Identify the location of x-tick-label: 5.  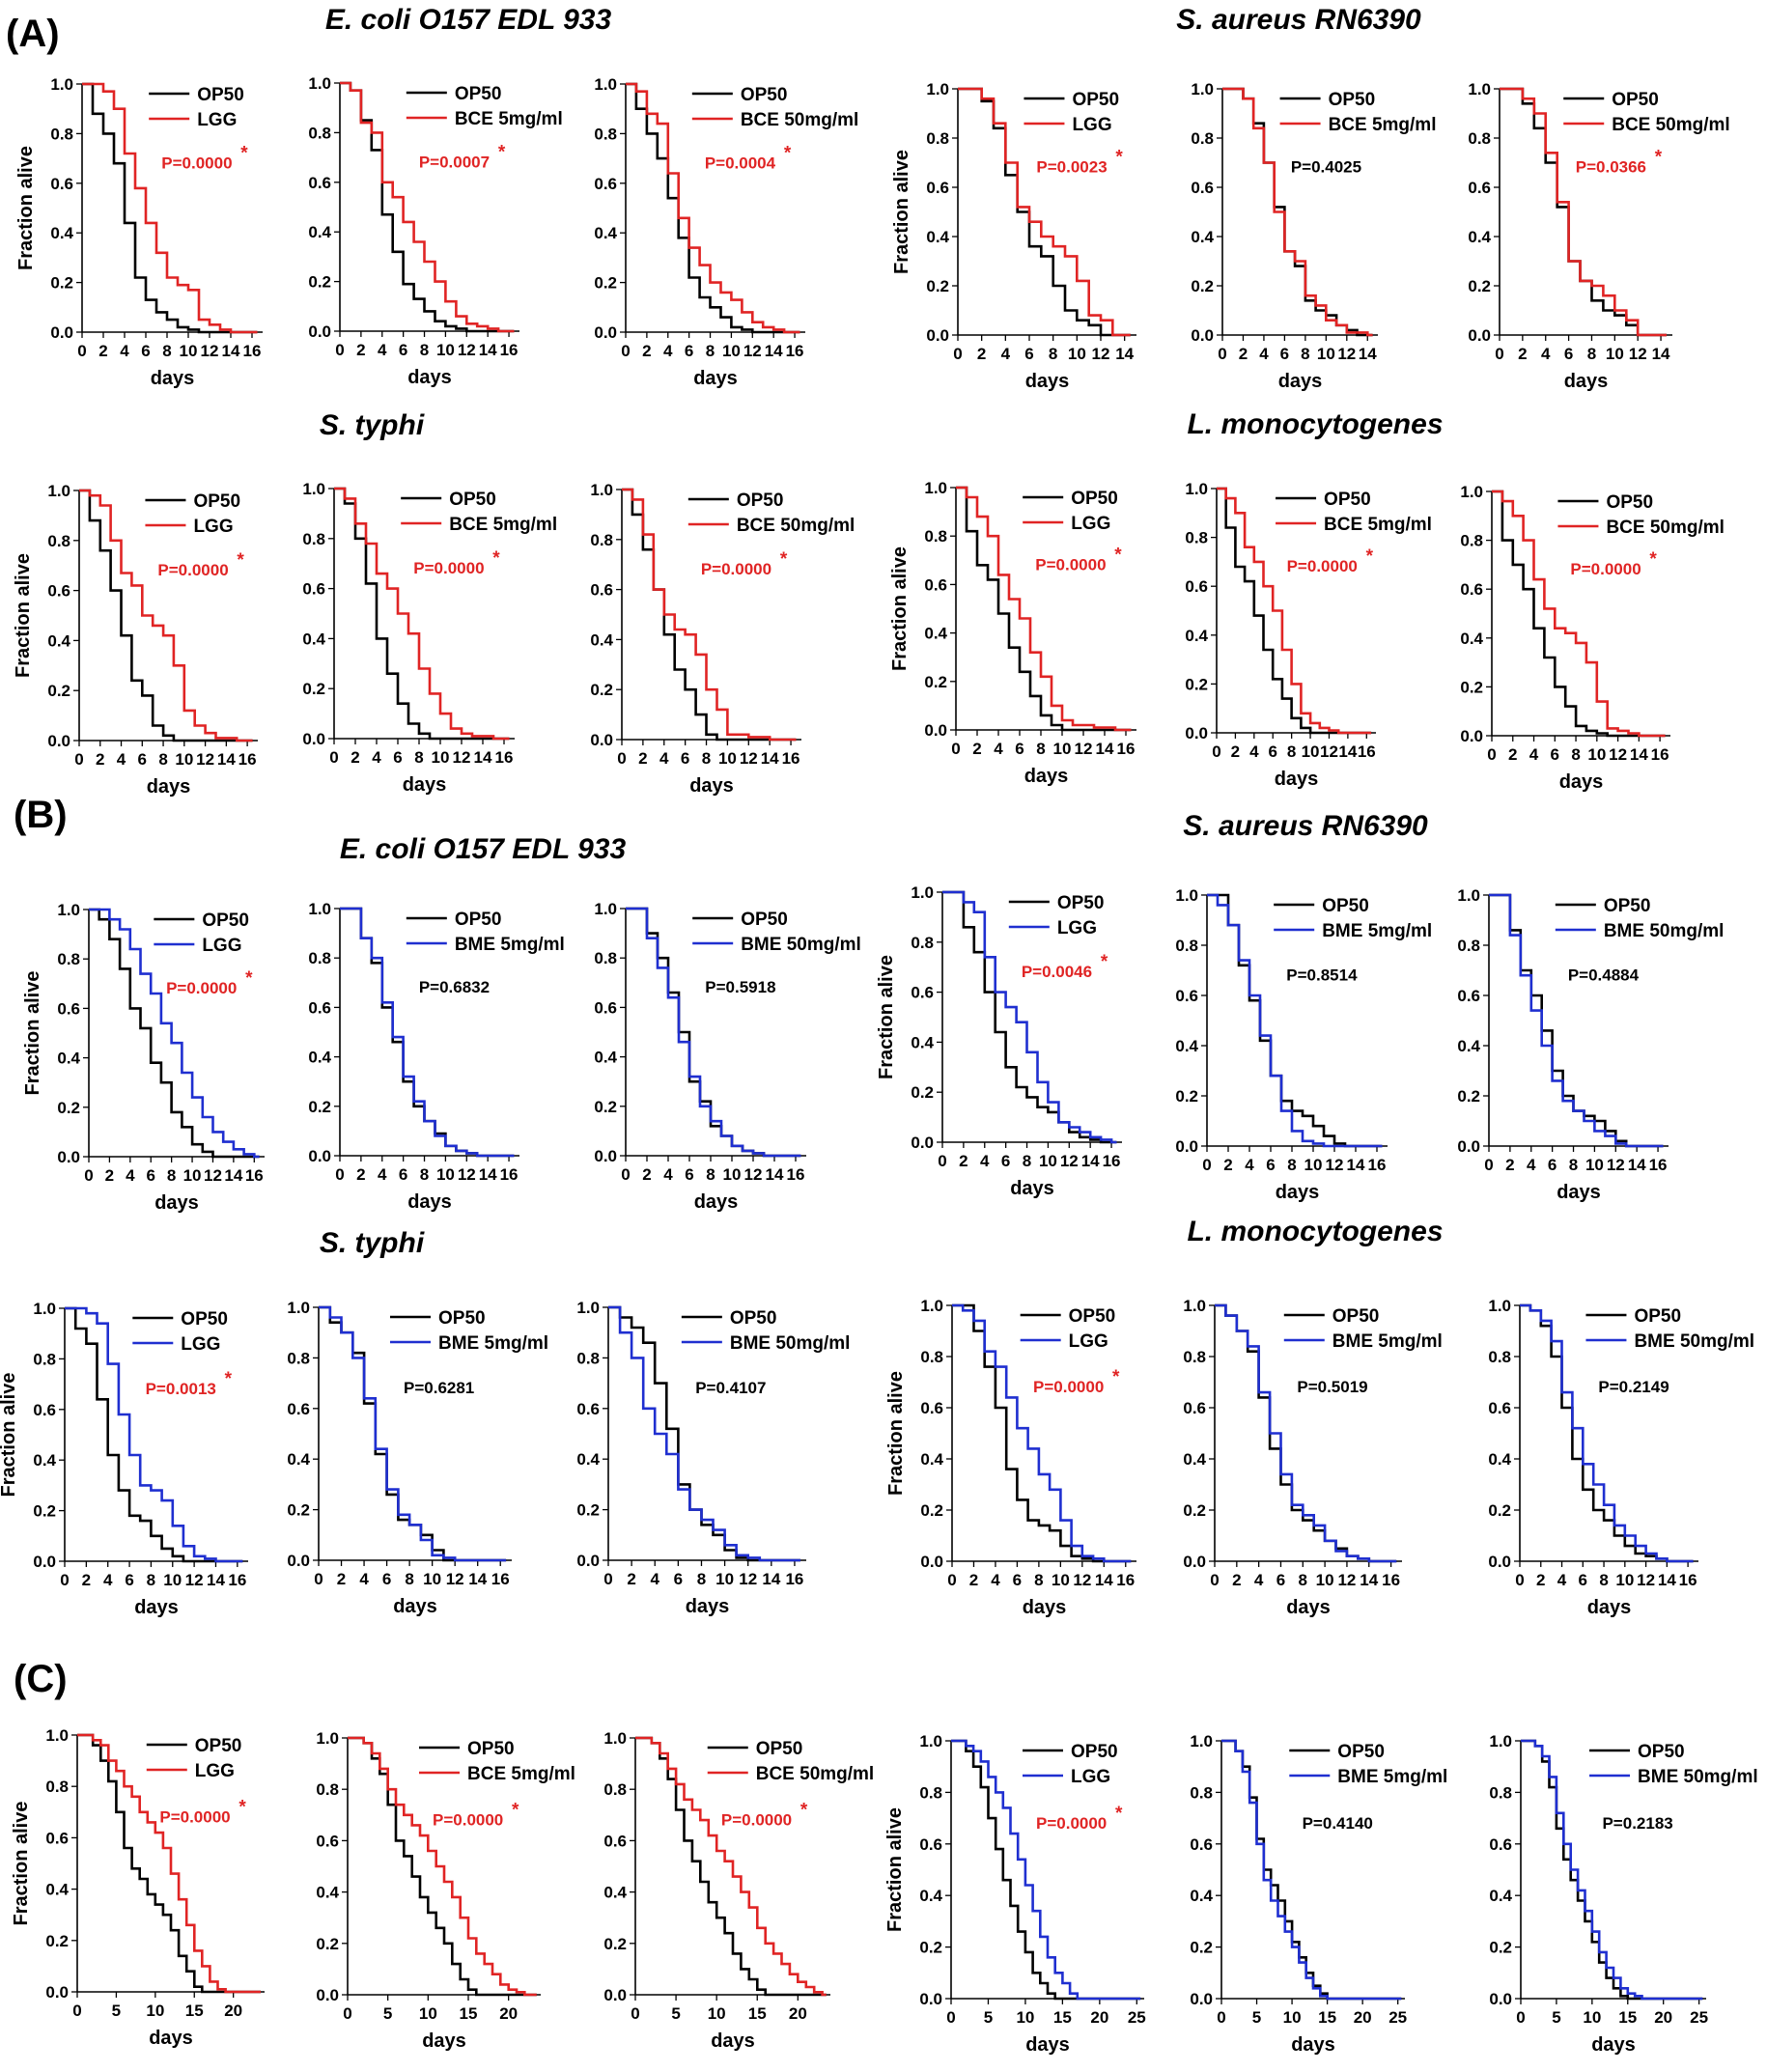
(675, 2014).